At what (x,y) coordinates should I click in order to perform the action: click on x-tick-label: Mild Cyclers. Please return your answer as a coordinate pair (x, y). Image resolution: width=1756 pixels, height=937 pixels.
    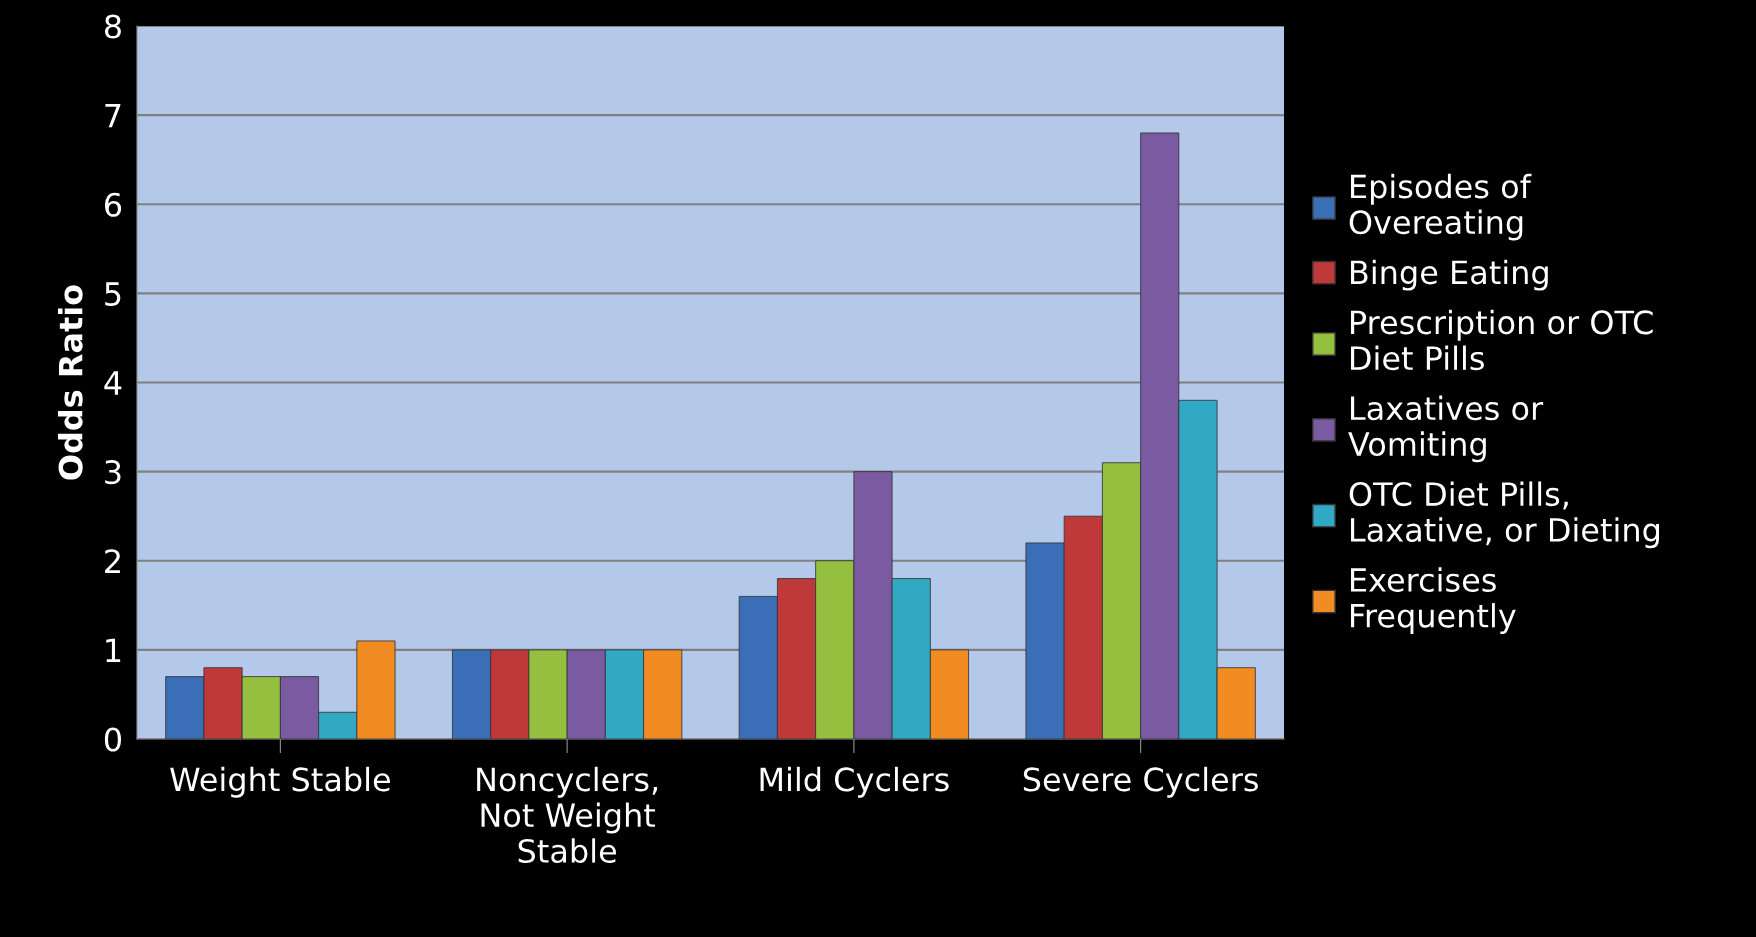
    Looking at the image, I should click on (854, 782).